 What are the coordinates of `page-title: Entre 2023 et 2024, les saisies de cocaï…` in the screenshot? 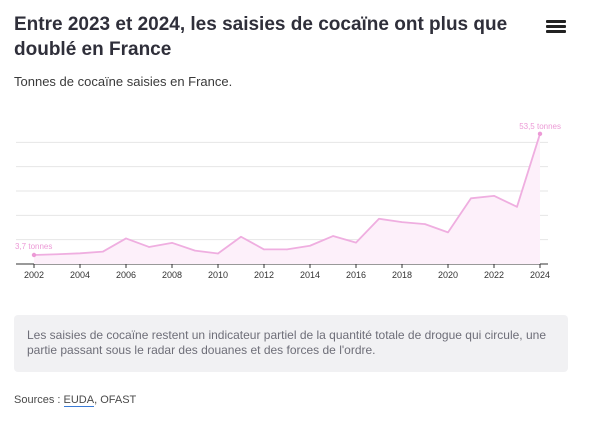 It's located at (261, 37).